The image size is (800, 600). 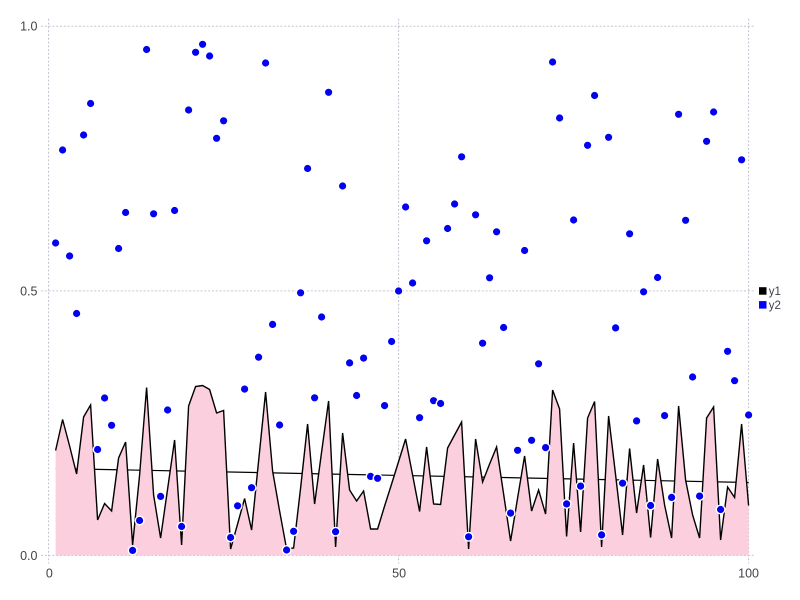 I want to click on svg-text: 0.0, so click(x=28, y=556).